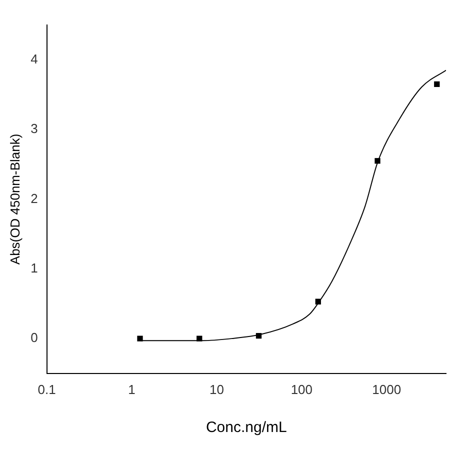  Describe the element at coordinates (34, 338) in the screenshot. I see `y-tick-label: 0` at that location.